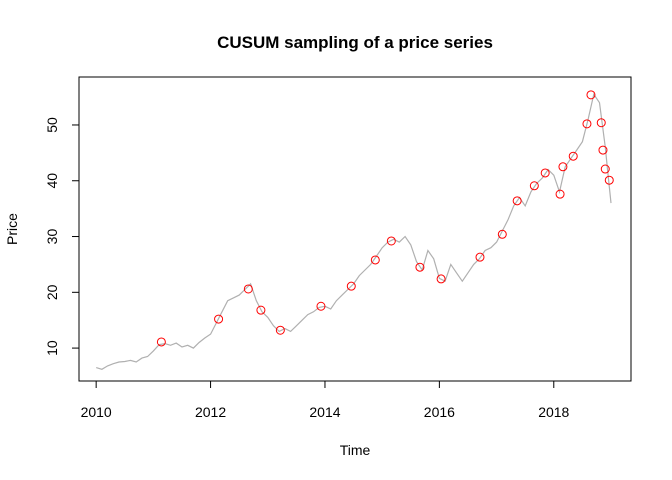 The height and width of the screenshot is (480, 672). Describe the element at coordinates (96, 412) in the screenshot. I see `x-tick-label: 2010` at that location.